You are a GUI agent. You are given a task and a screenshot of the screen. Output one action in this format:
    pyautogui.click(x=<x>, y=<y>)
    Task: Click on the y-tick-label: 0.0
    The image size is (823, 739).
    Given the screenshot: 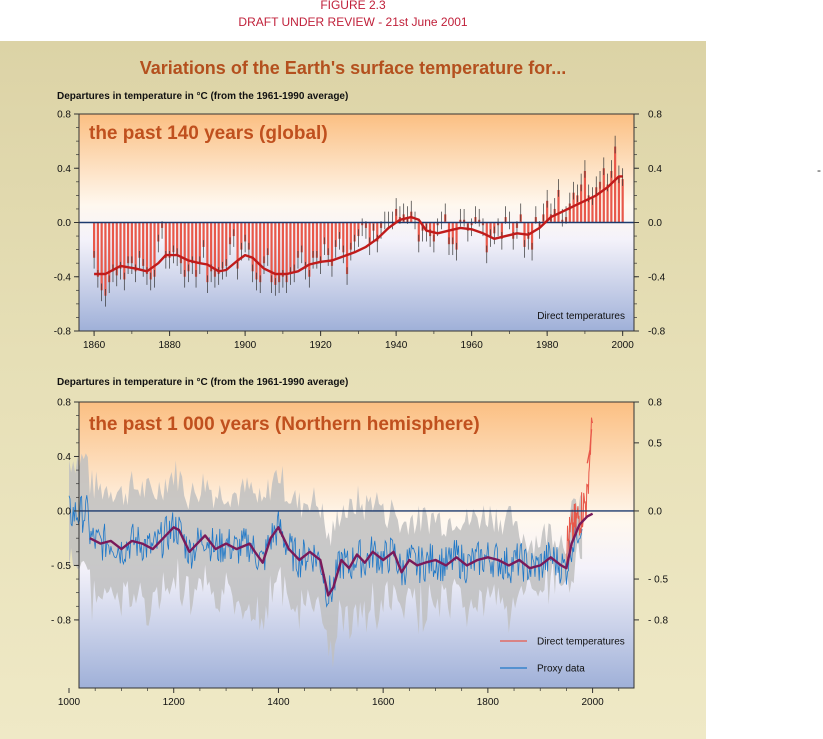 What is the action you would take?
    pyautogui.click(x=64, y=511)
    